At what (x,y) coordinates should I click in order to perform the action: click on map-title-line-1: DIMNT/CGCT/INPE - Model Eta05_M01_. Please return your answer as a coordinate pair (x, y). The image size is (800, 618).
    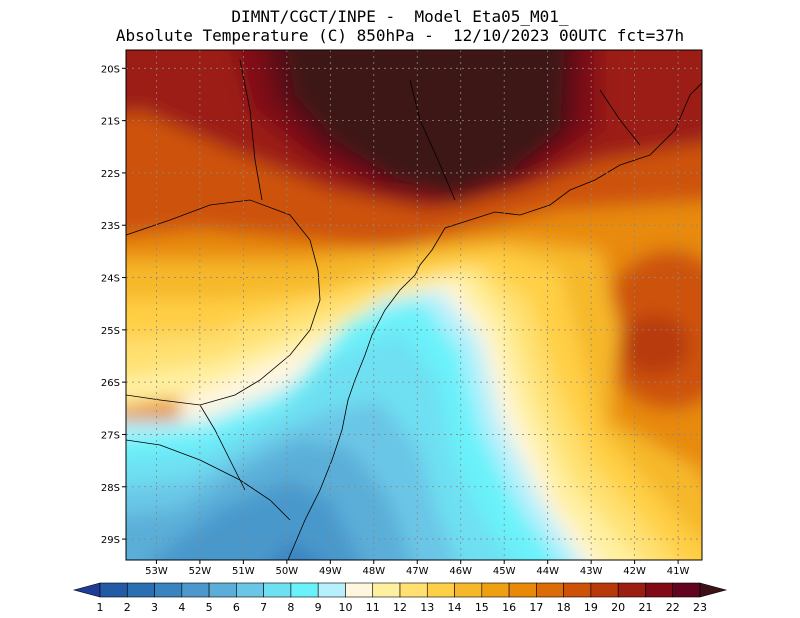
    Looking at the image, I should click on (400, 16).